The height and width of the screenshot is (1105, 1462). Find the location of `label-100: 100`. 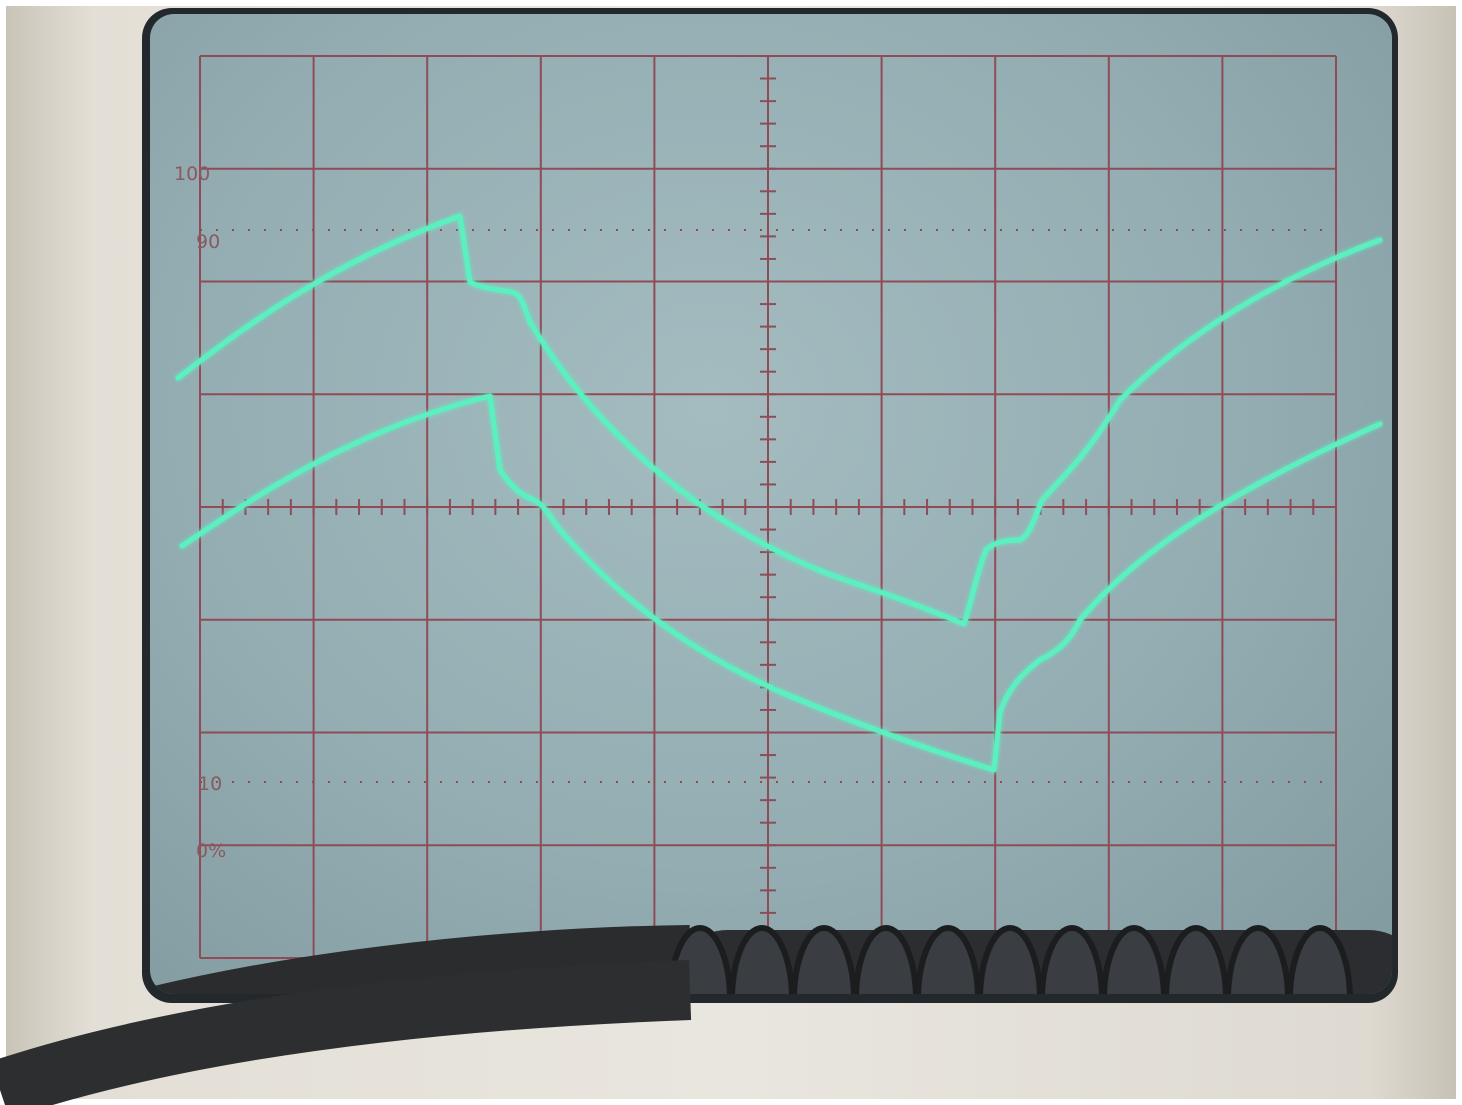

label-100: 100 is located at coordinates (192, 174).